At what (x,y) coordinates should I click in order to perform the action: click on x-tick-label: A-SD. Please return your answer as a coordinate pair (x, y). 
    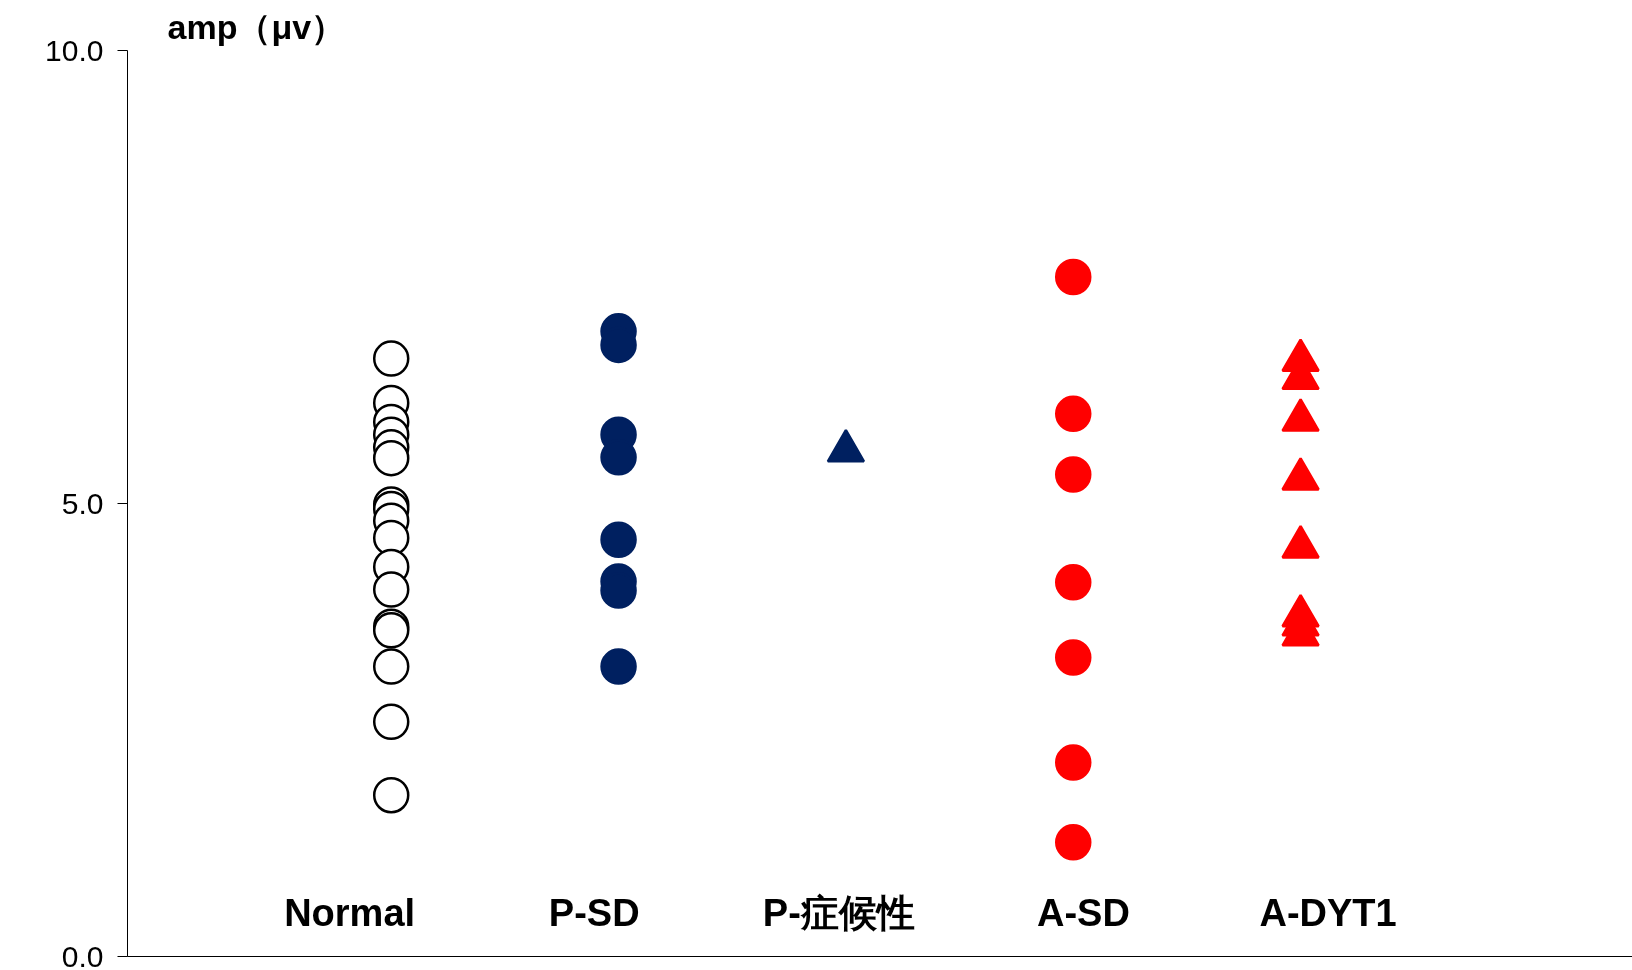
    Looking at the image, I should click on (1083, 912).